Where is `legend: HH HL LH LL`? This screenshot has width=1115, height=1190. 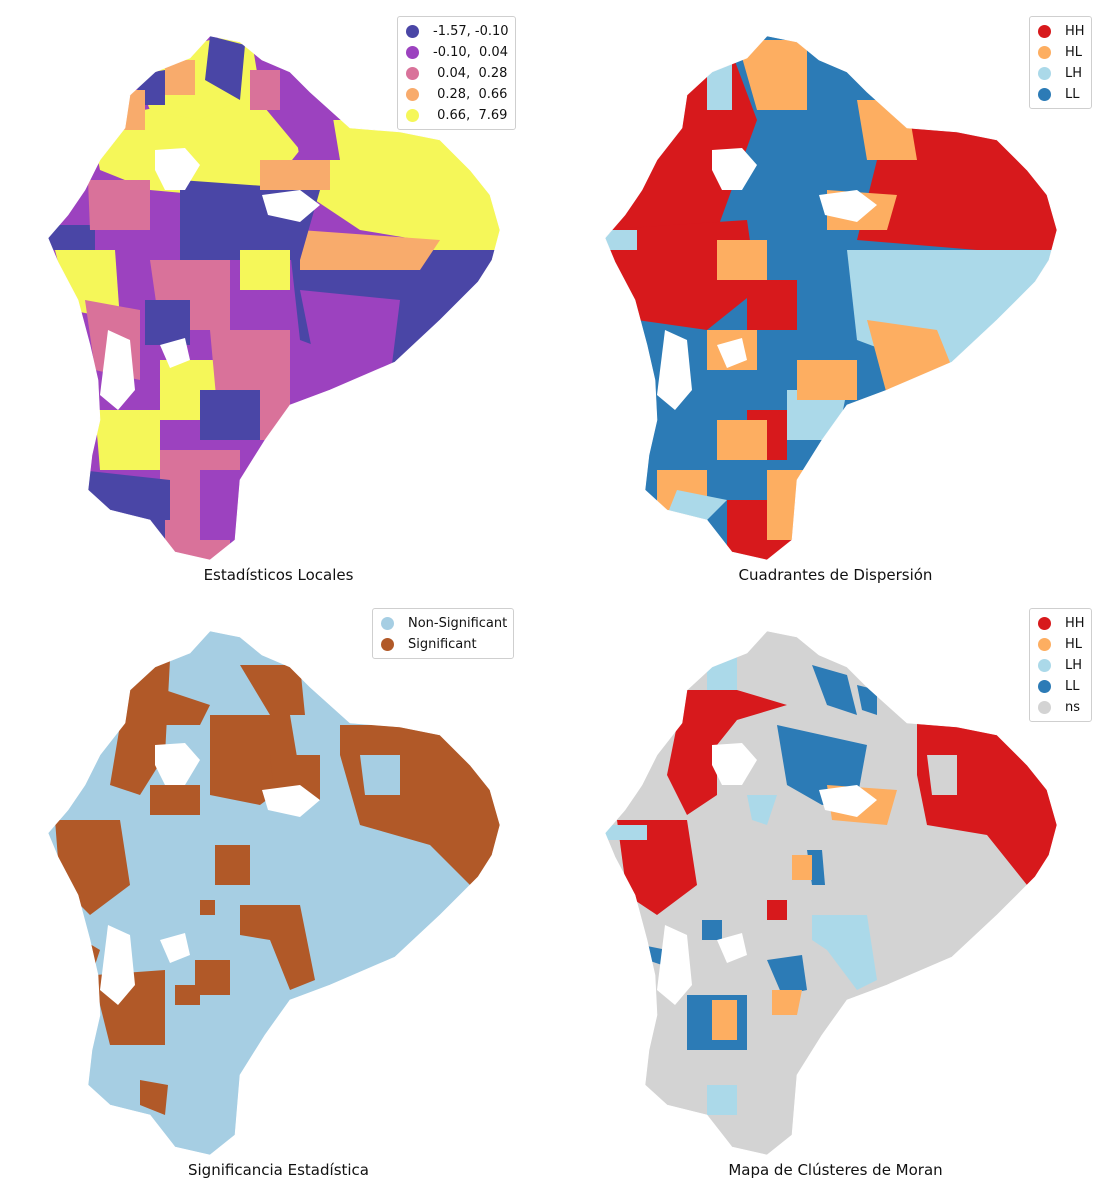
legend: HH HL LH LL is located at coordinates (1060, 62).